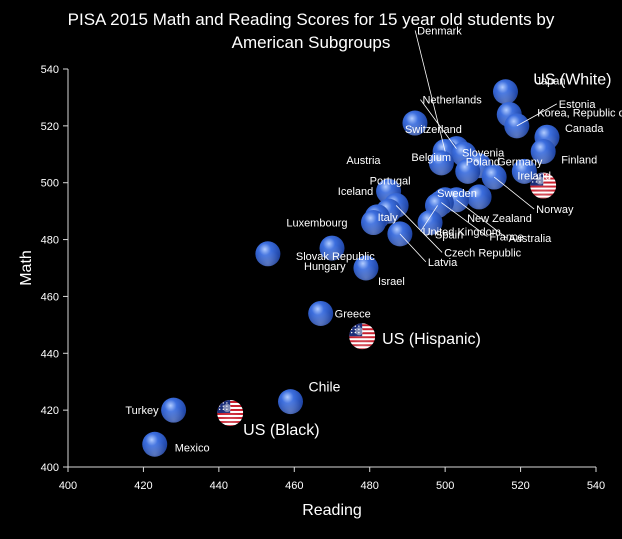  What do you see at coordinates (483, 253) in the screenshot?
I see `point-label-czech-republic: Czech Republic` at bounding box center [483, 253].